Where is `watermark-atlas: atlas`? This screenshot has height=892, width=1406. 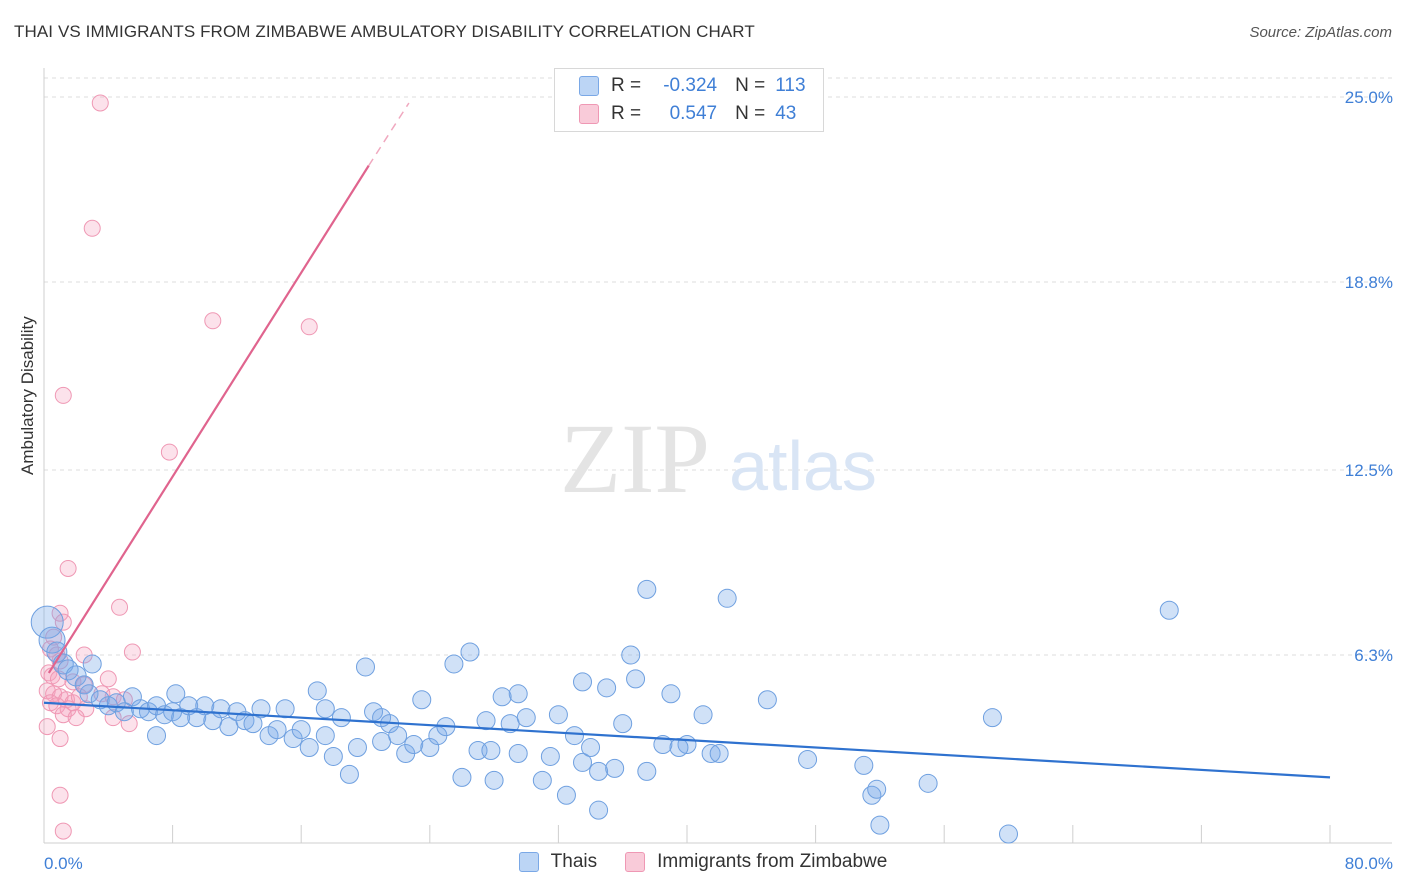
watermark-atlas: atlas is located at coordinates (803, 466).